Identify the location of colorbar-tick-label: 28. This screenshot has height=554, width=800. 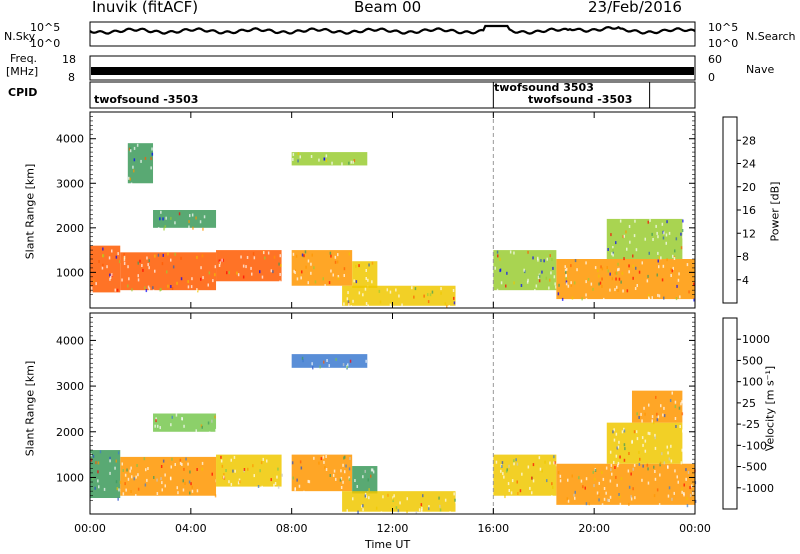
(749, 140).